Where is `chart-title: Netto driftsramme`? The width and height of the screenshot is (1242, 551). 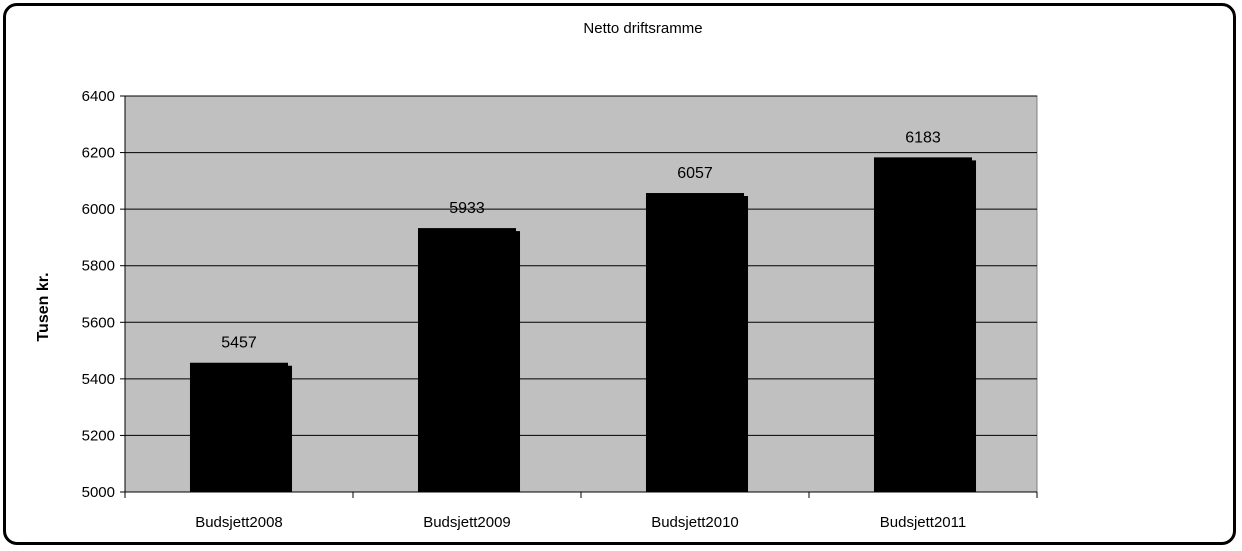 chart-title: Netto driftsramme is located at coordinates (642, 28).